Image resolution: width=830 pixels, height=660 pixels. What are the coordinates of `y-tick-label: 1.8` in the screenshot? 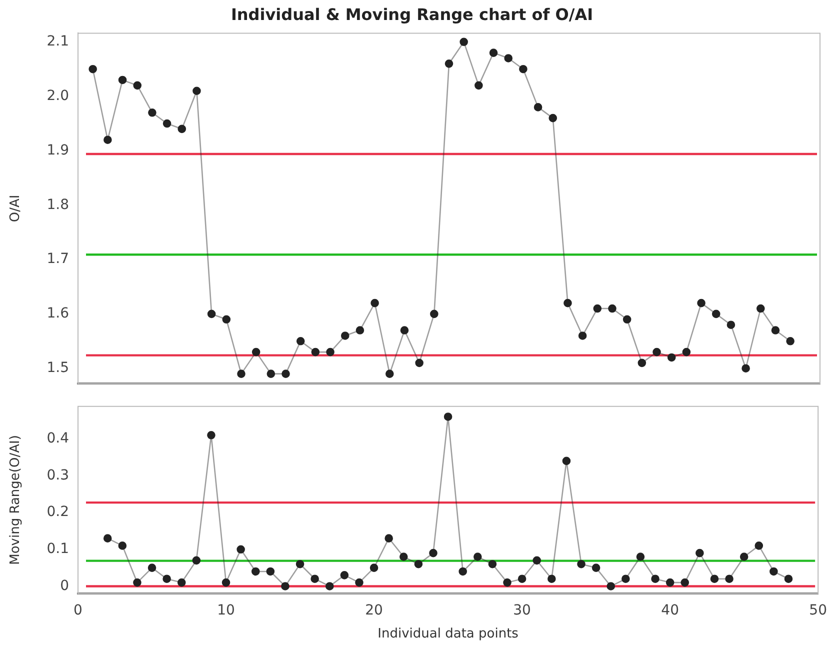 It's located at (57, 204).